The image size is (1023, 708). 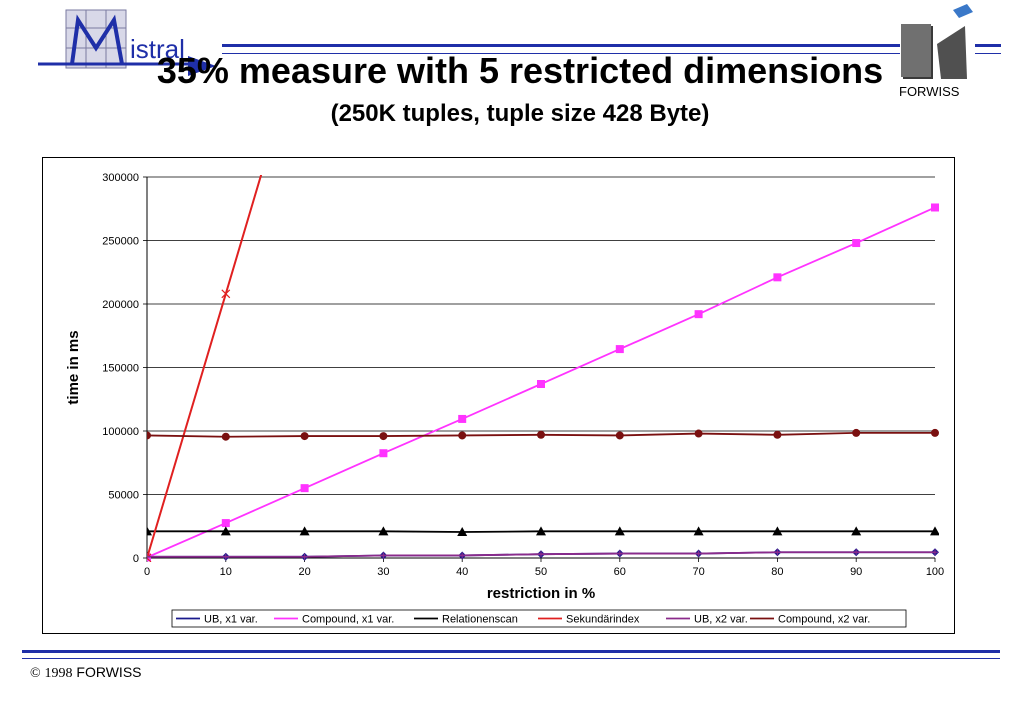 What do you see at coordinates (147, 572) in the screenshot?
I see `x-tick-label: 0` at bounding box center [147, 572].